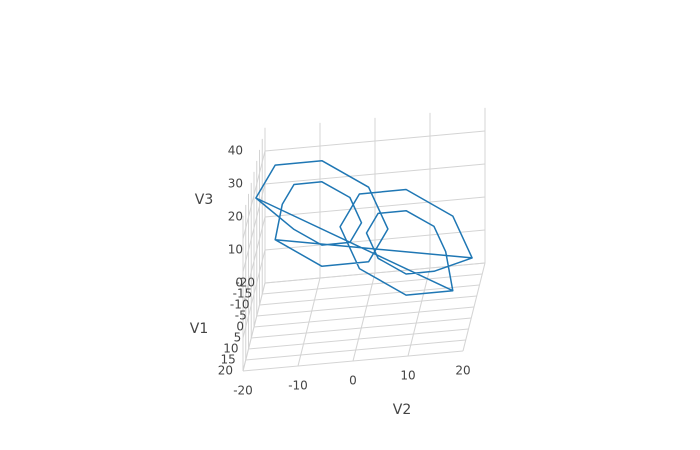 The height and width of the screenshot is (450, 700). What do you see at coordinates (238, 338) in the screenshot?
I see `x-tick-label: 5` at bounding box center [238, 338].